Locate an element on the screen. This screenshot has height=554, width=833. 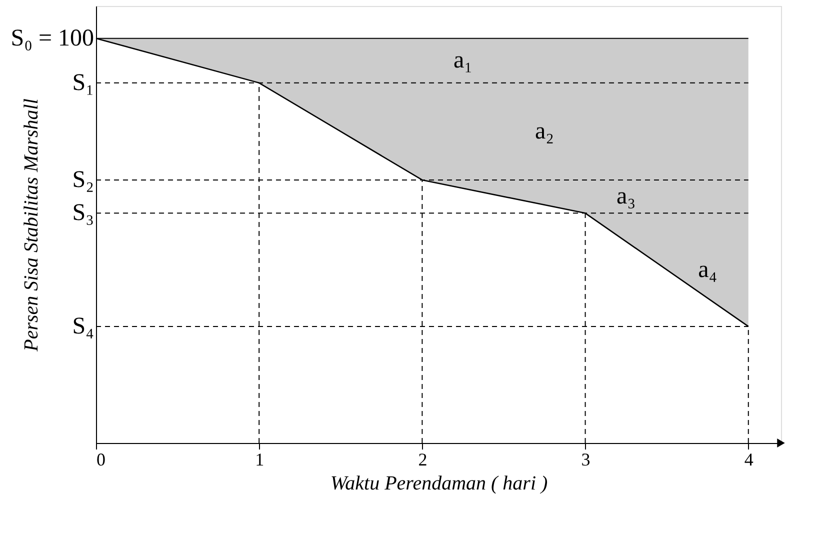
annotation: a₄ is located at coordinates (708, 269).